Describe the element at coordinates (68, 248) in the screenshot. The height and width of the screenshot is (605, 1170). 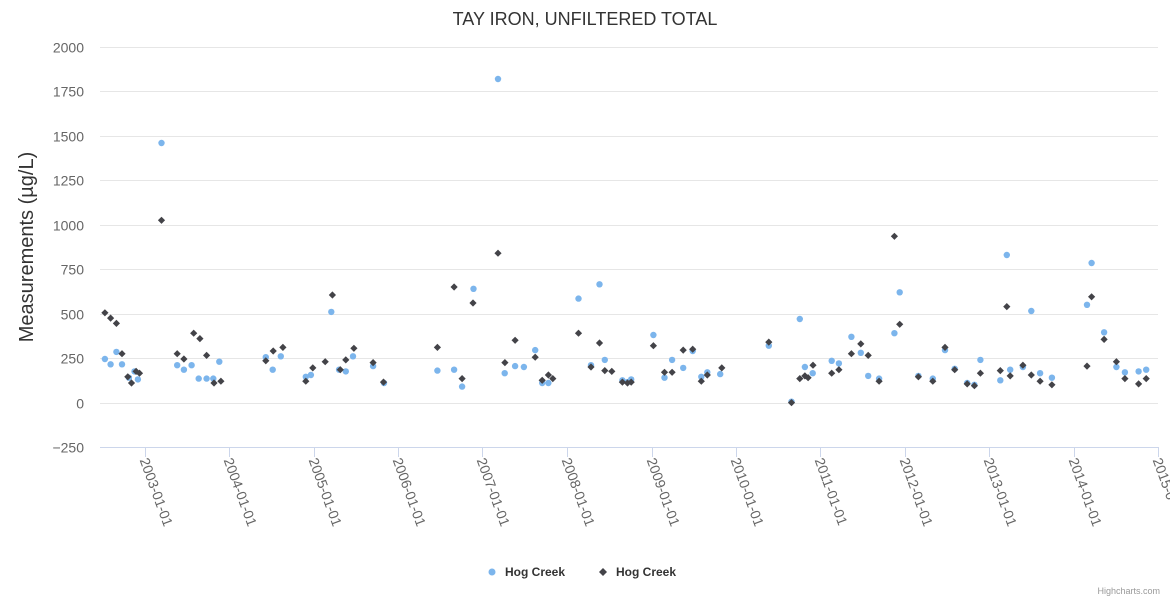
I see `y-axis: −250 0 250 500 750 1000 1250 1500 1750 2000` at that location.